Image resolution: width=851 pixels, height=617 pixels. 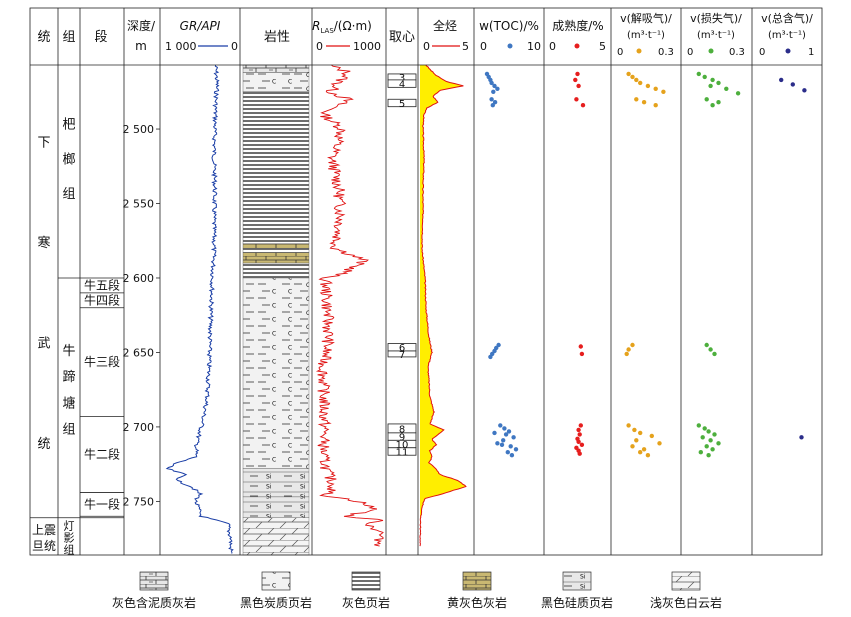 I want to click on header-desorbed-right: 0.3, so click(x=666, y=52).